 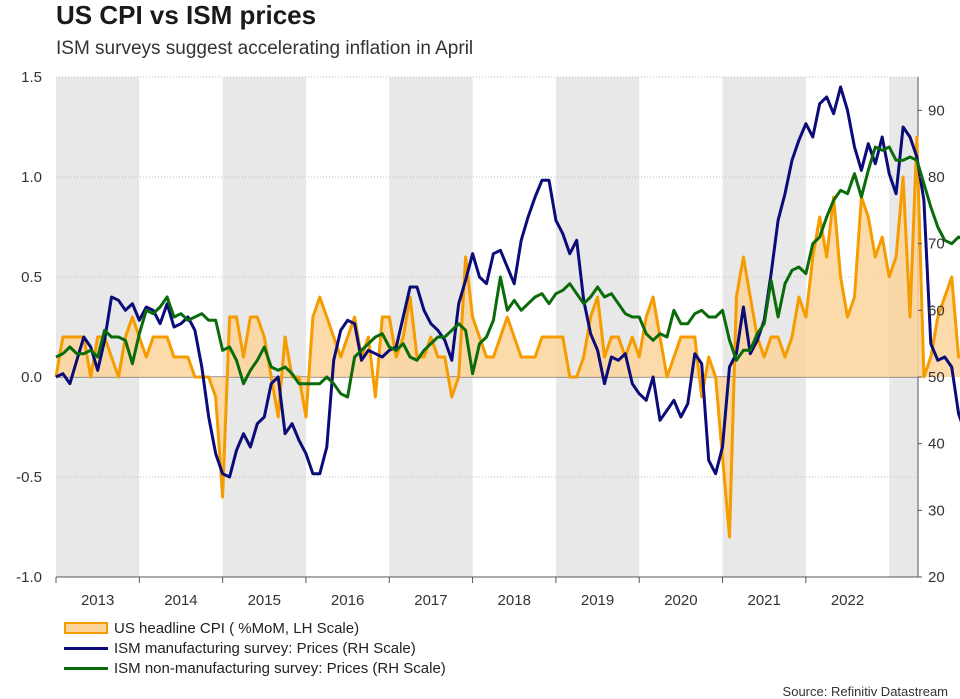 What do you see at coordinates (31, 177) in the screenshot?
I see `left-tick-label: 1.0` at bounding box center [31, 177].